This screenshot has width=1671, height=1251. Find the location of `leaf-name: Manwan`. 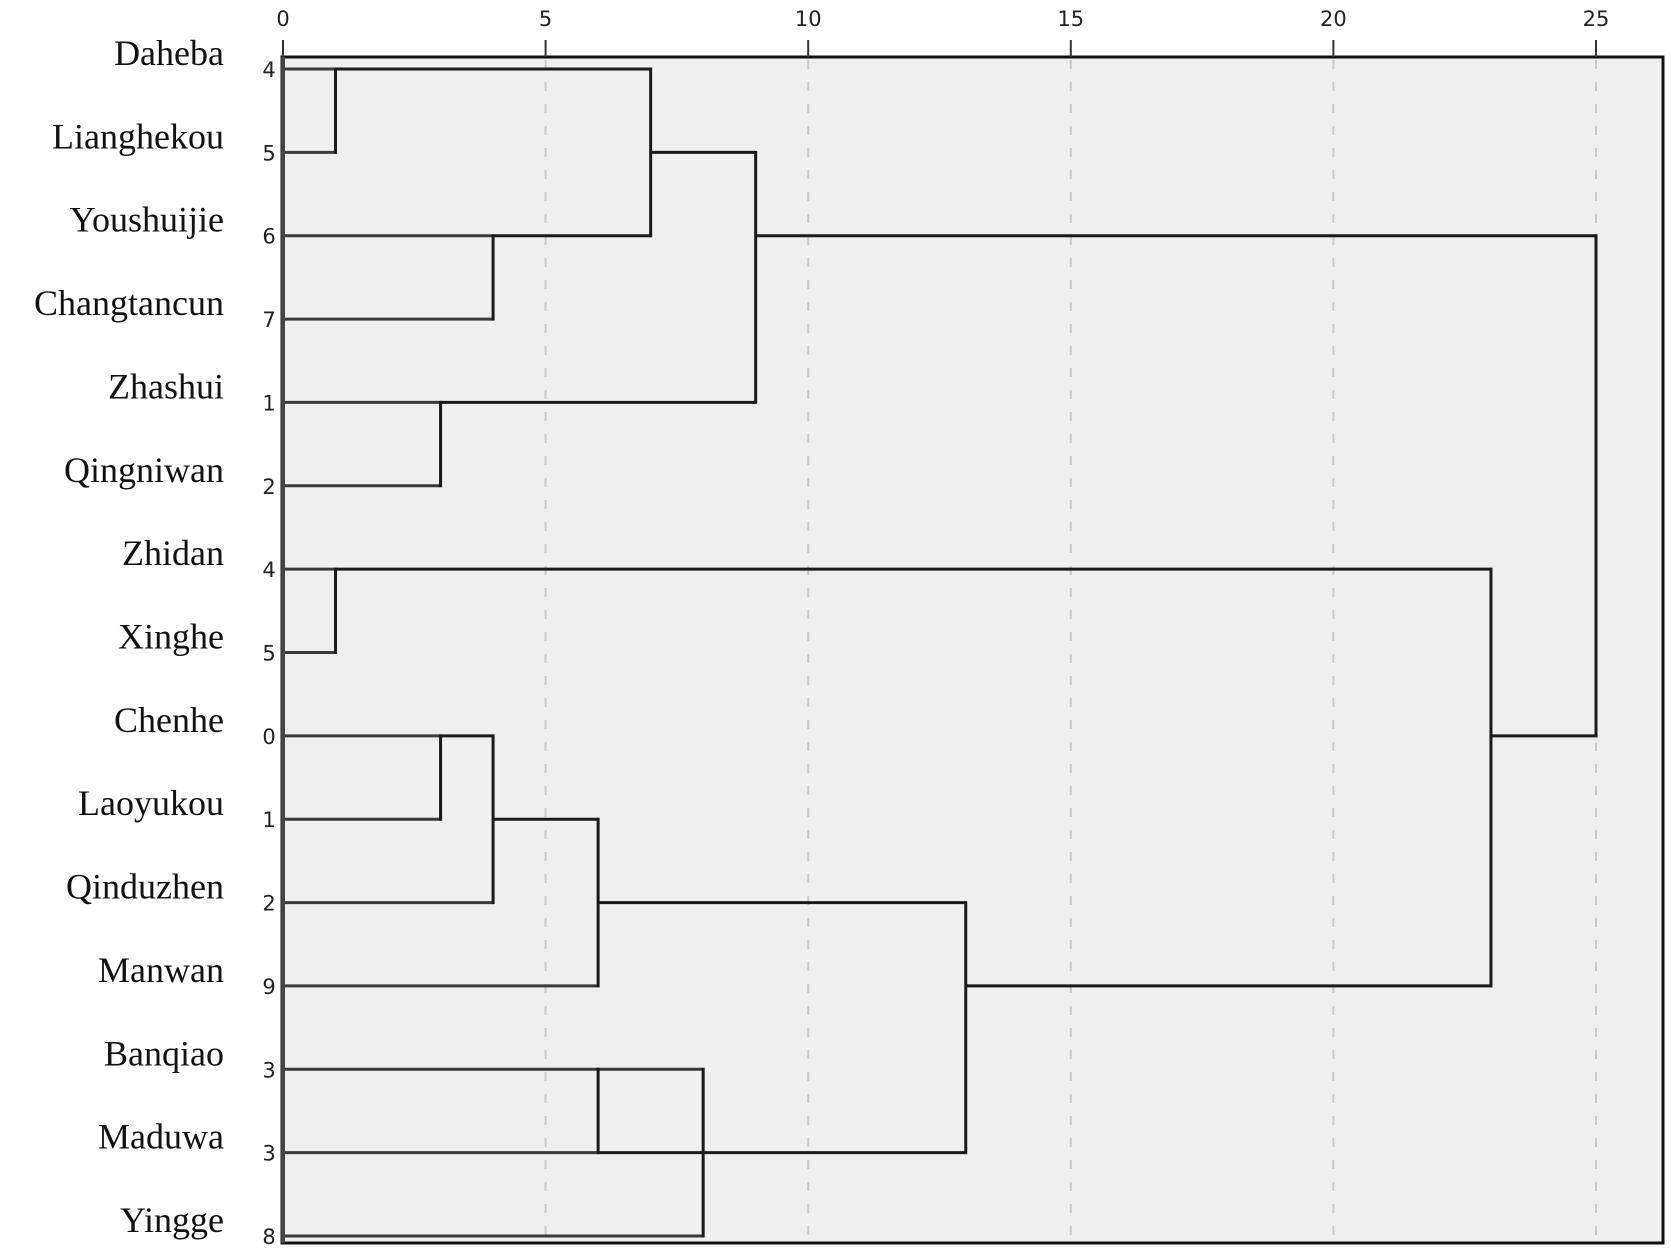

leaf-name: Manwan is located at coordinates (161, 970).